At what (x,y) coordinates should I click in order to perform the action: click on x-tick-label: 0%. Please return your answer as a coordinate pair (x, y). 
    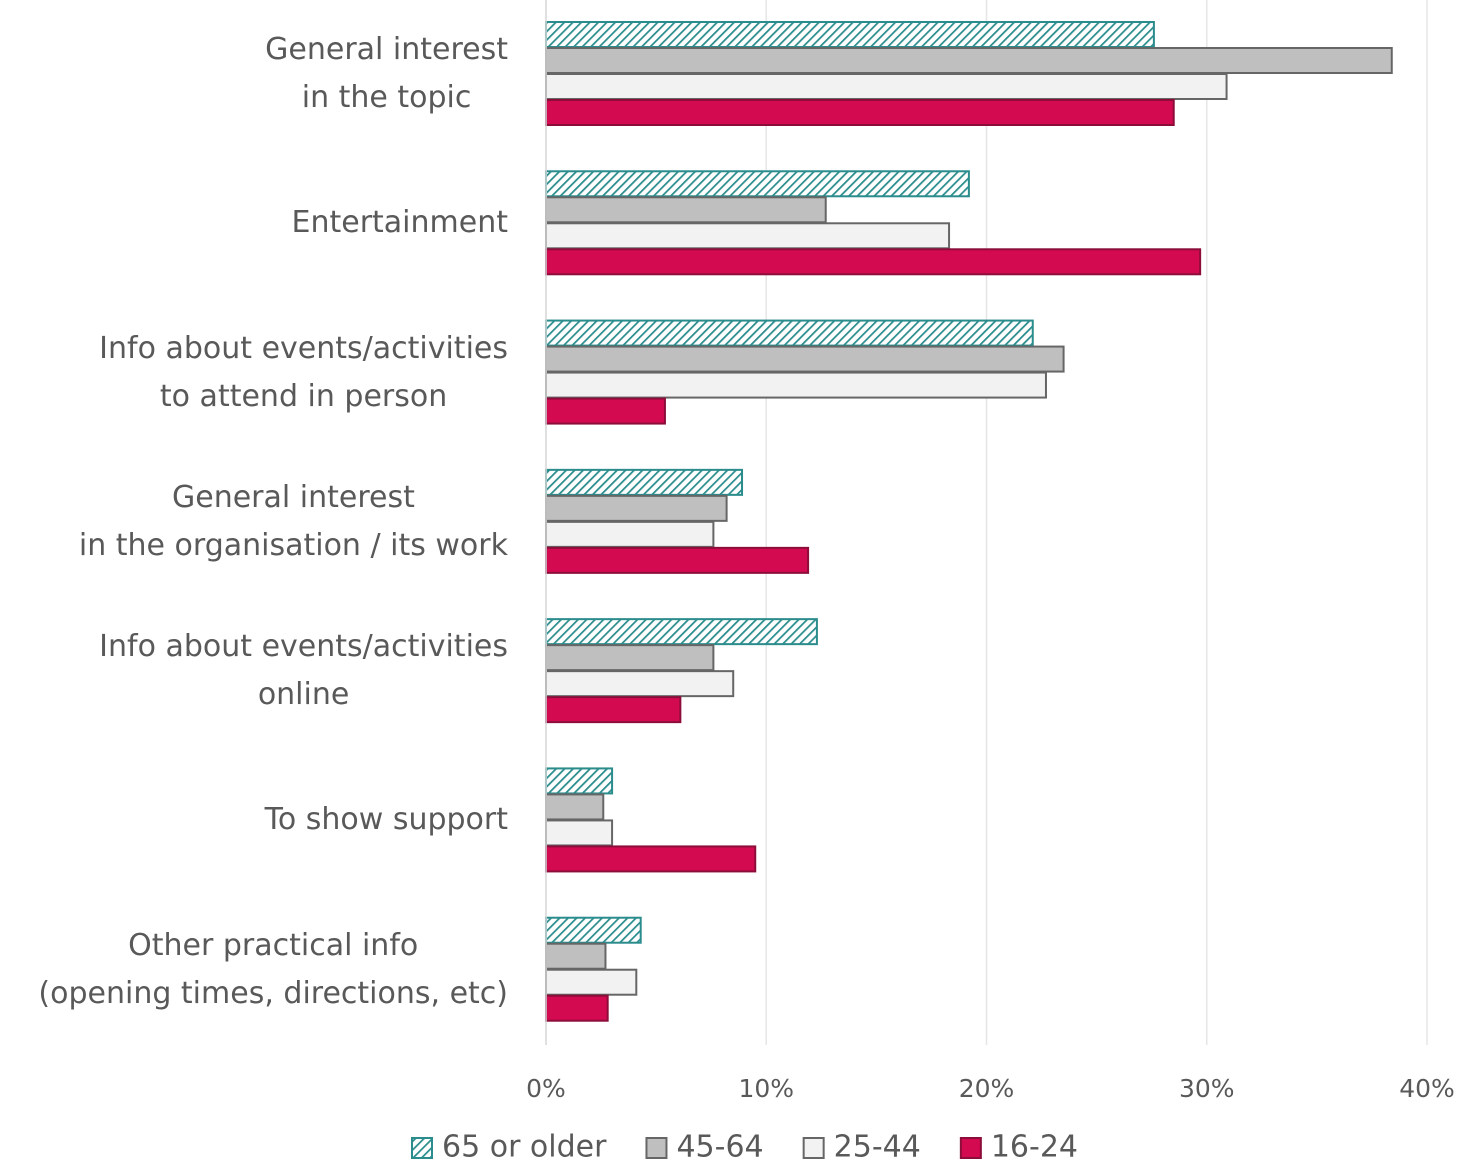
    Looking at the image, I should click on (546, 1088).